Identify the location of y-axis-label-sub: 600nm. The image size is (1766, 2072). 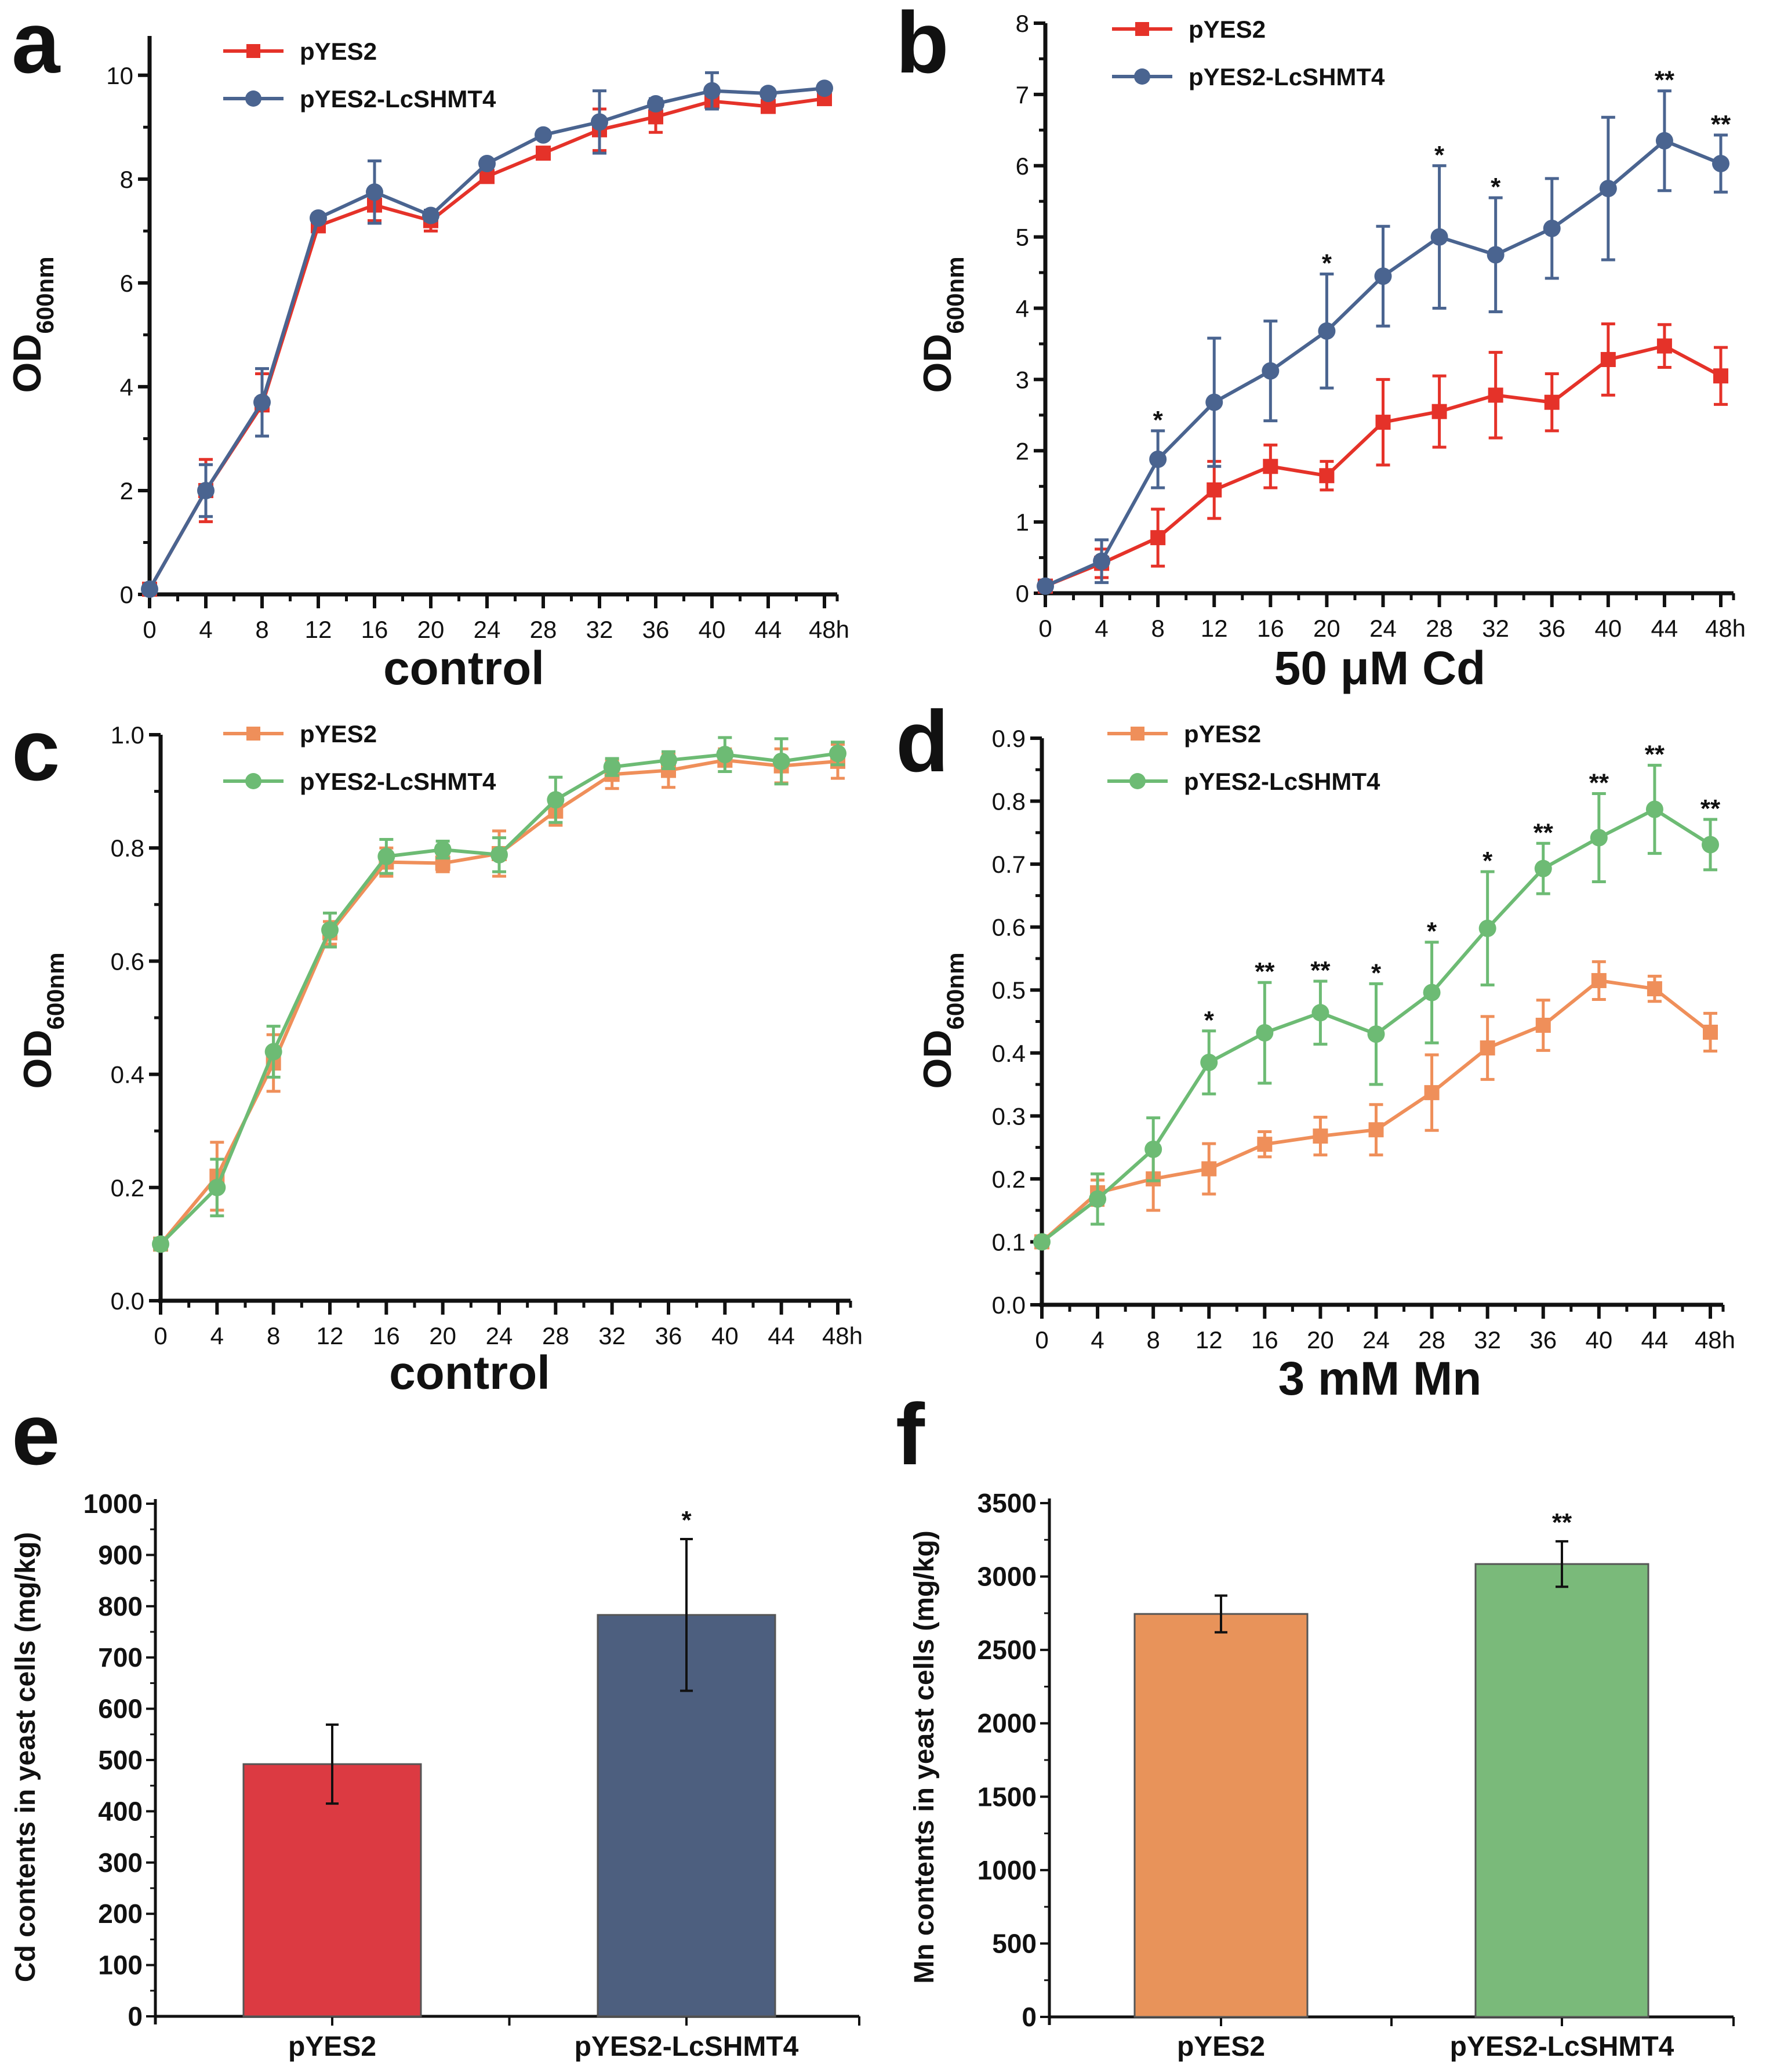
(955, 990).